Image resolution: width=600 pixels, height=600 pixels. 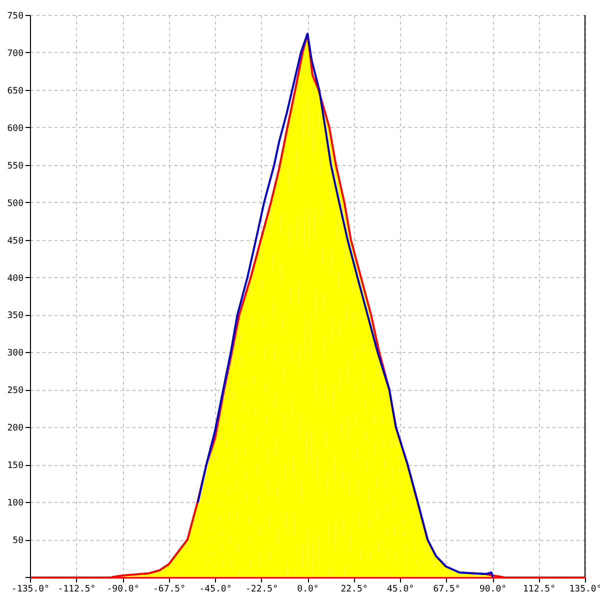 What do you see at coordinates (354, 589) in the screenshot?
I see `x-tick-label: 22.5°` at bounding box center [354, 589].